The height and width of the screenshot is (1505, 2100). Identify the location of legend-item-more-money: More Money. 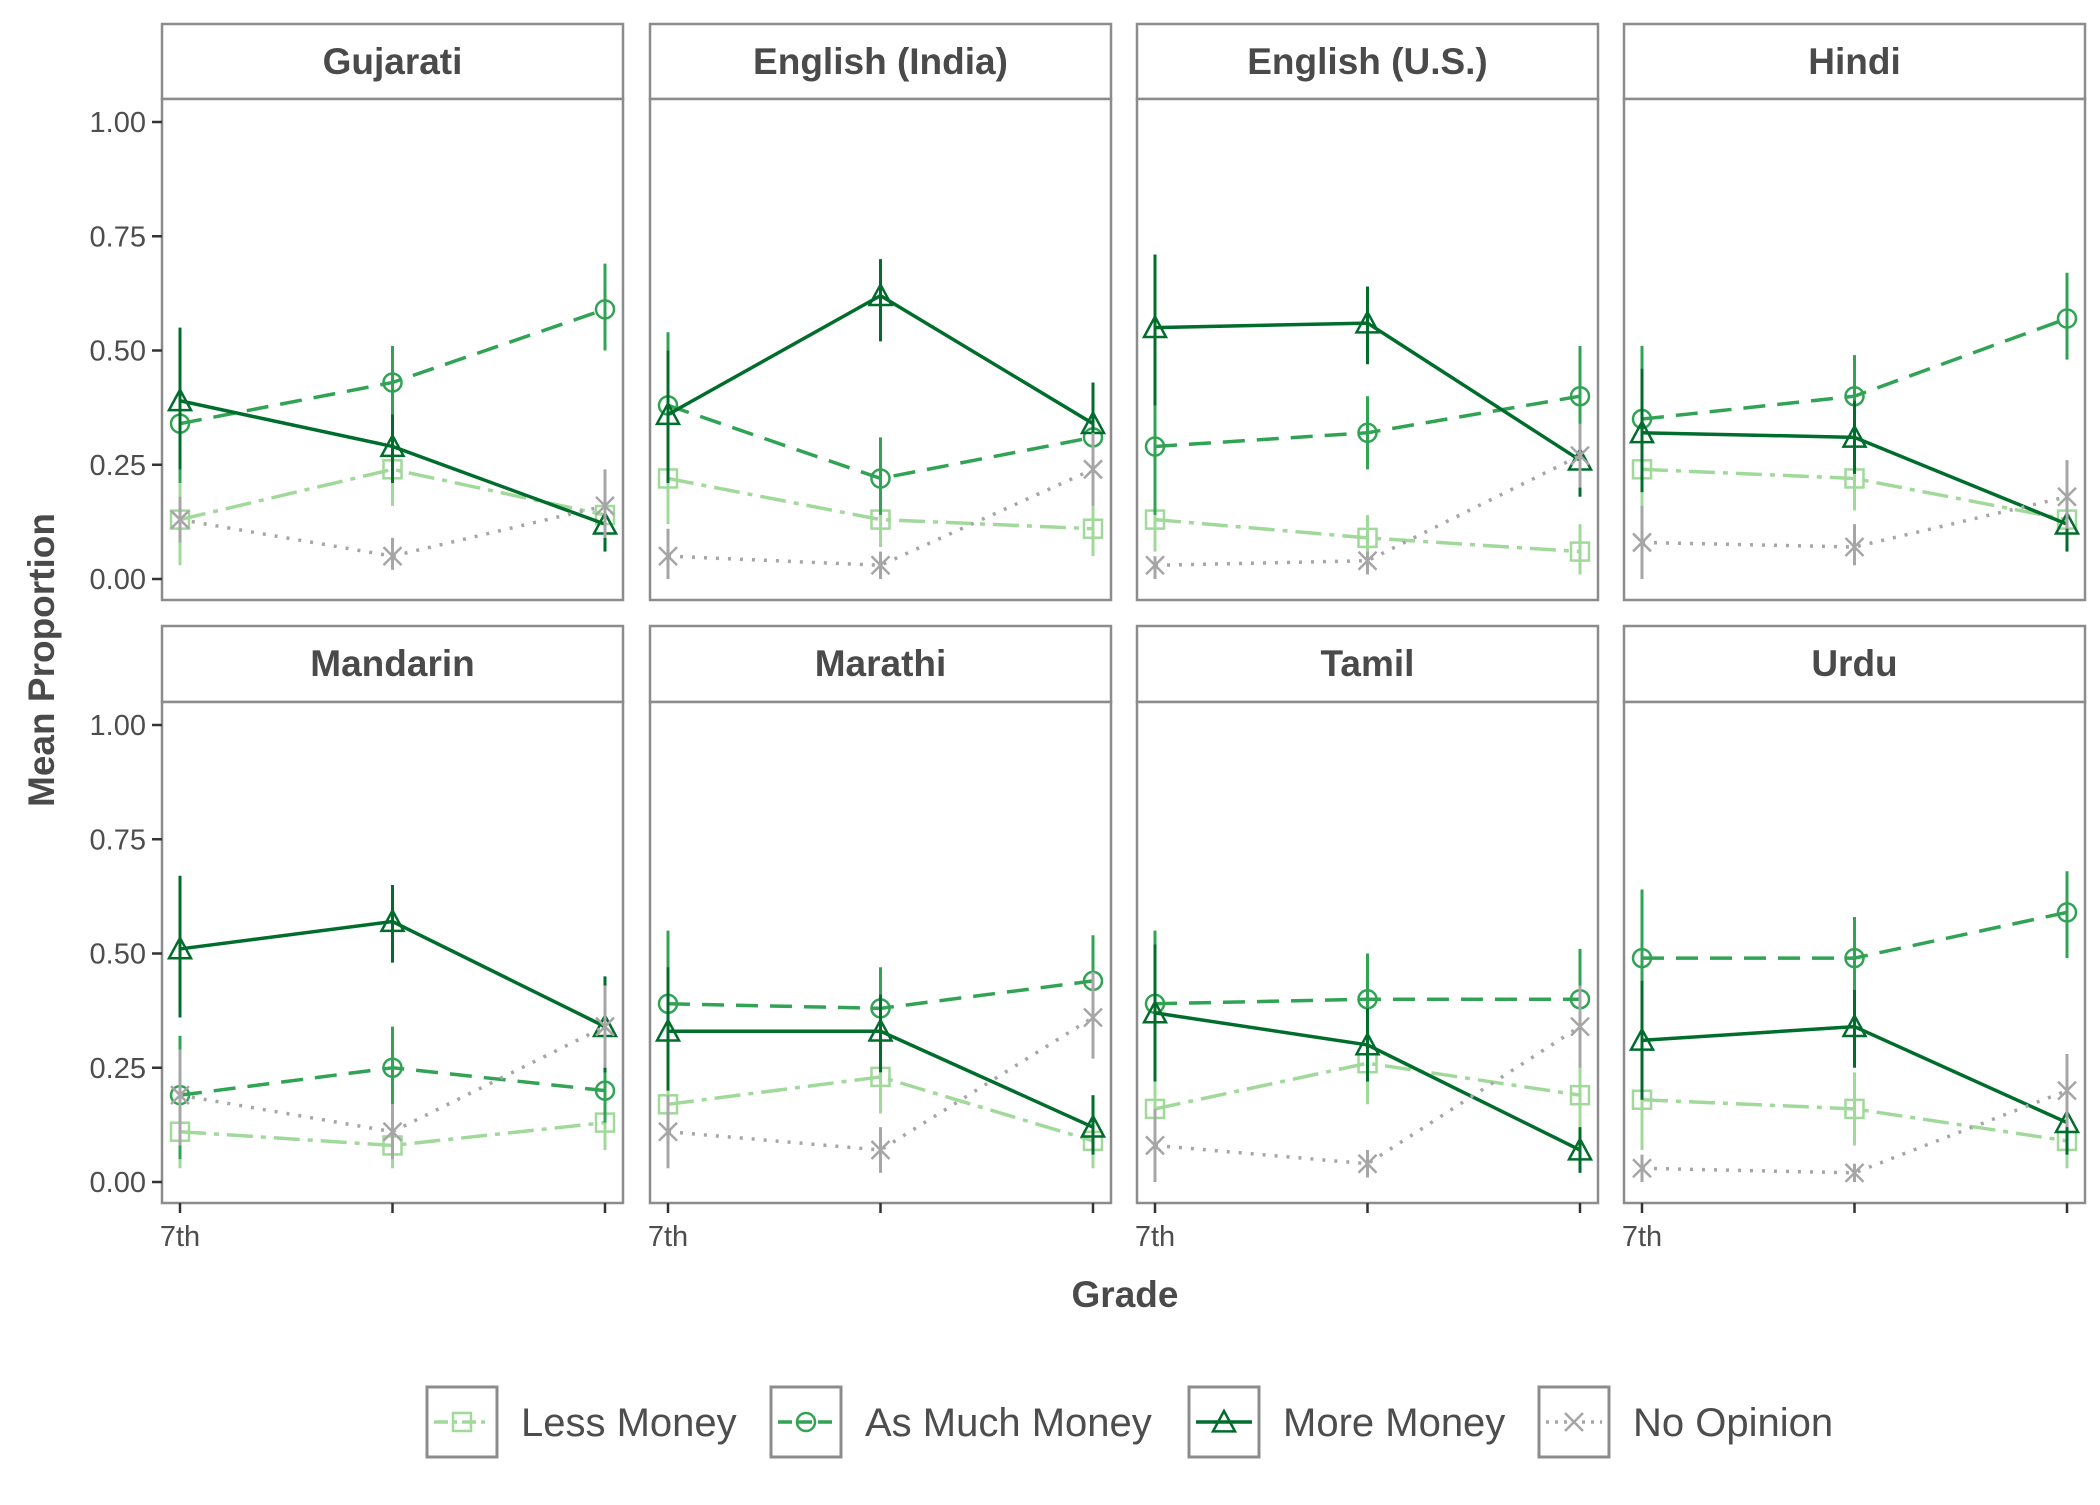
(1346, 1422).